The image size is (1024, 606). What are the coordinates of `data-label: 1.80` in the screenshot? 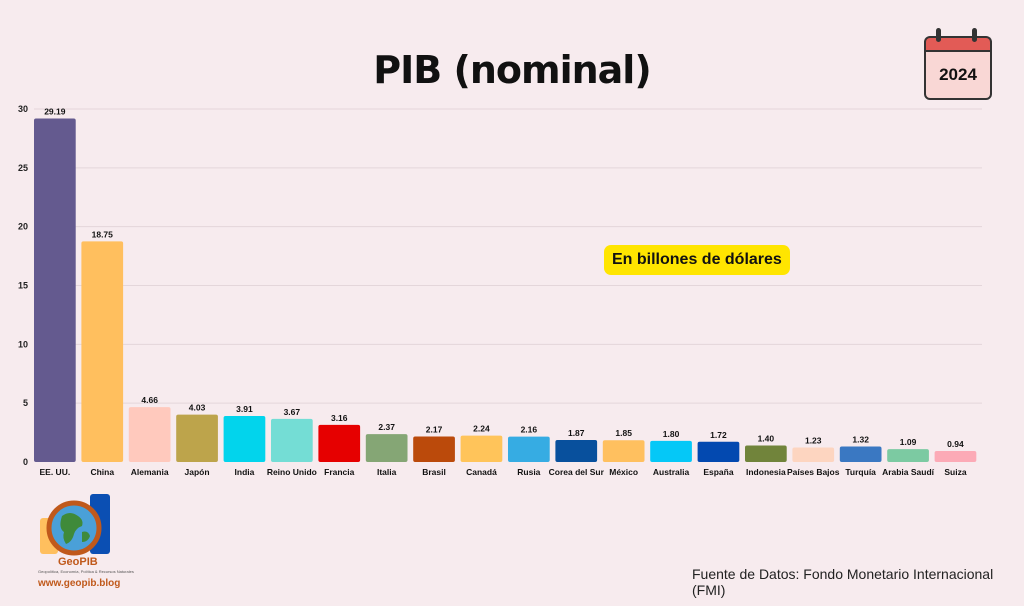 It's located at (671, 434).